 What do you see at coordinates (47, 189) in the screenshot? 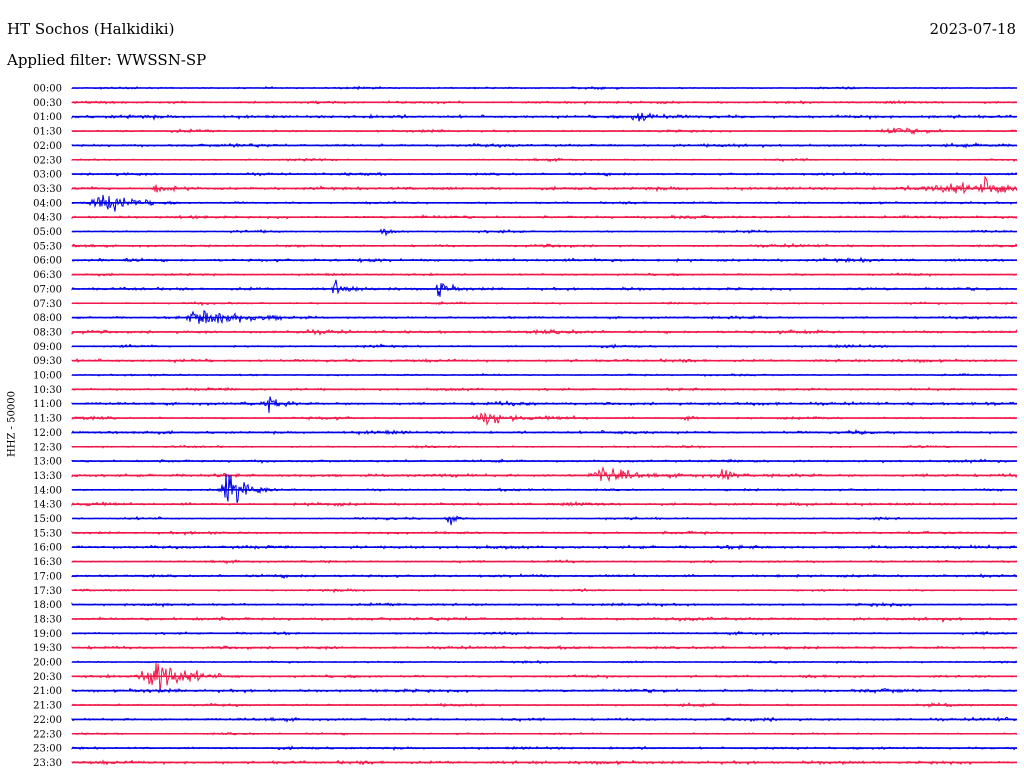
I see `row-label: 03:30` at bounding box center [47, 189].